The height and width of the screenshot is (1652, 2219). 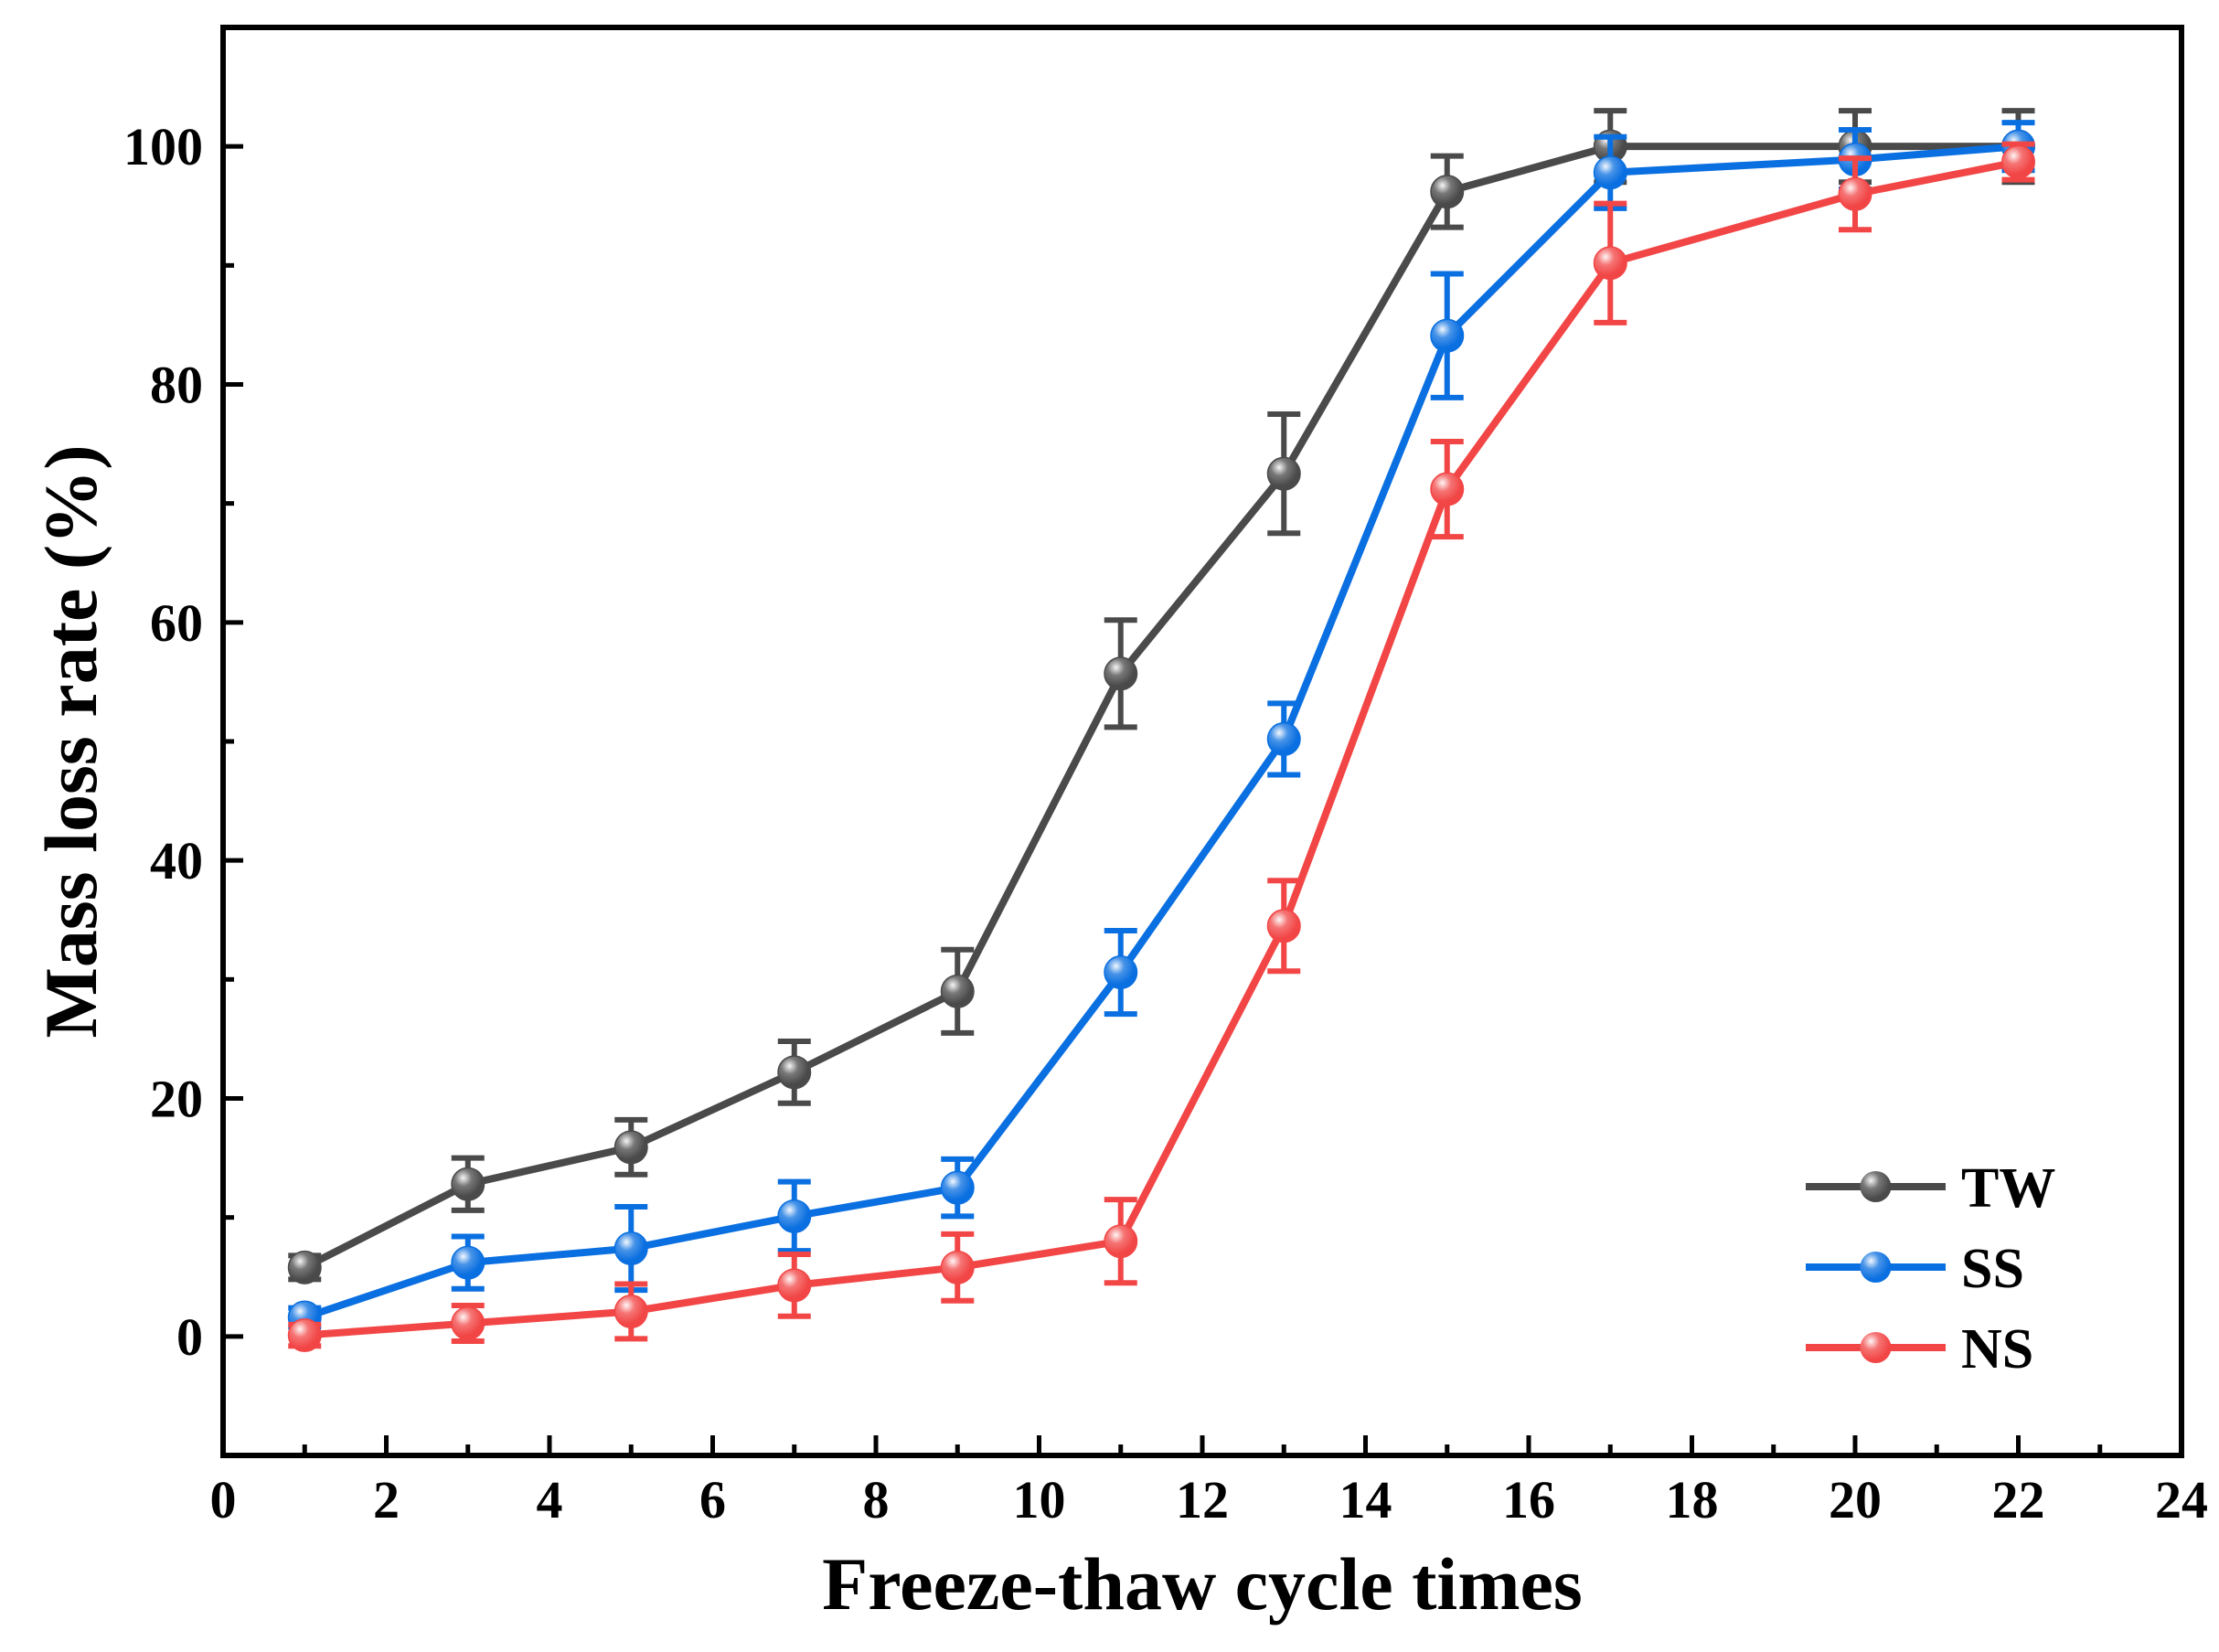 What do you see at coordinates (1915, 1269) in the screenshot?
I see `legend-item-ss: SS` at bounding box center [1915, 1269].